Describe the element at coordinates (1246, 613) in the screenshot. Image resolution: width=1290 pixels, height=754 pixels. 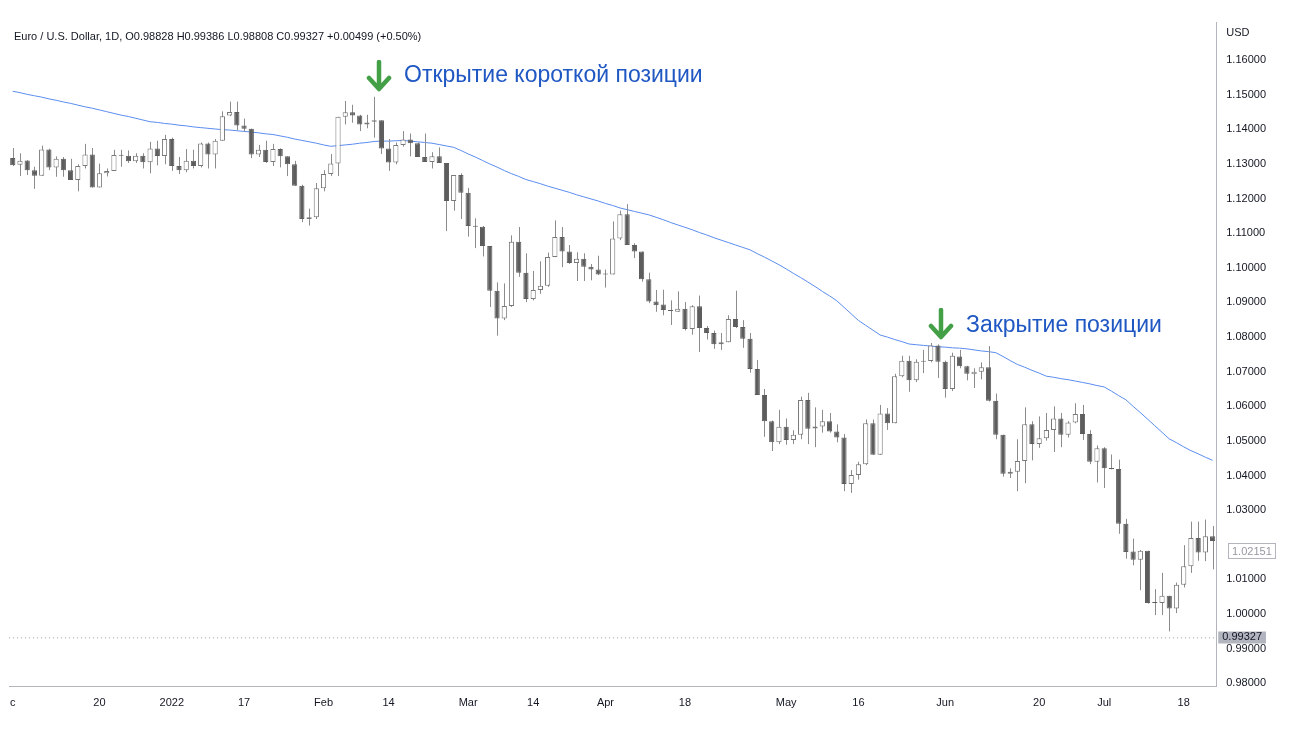
I see `y-tick-label: 1.00000` at that location.